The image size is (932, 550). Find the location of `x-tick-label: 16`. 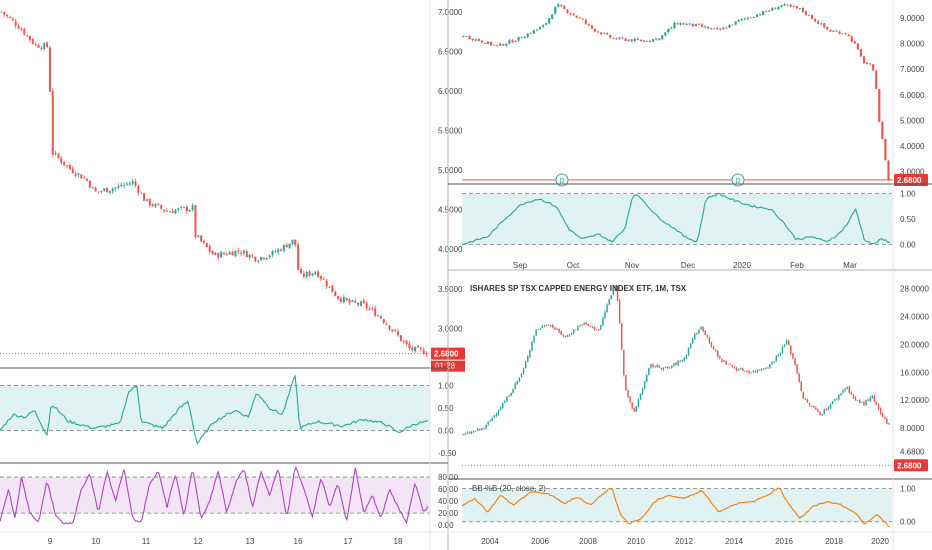

x-tick-label: 16 is located at coordinates (298, 541).